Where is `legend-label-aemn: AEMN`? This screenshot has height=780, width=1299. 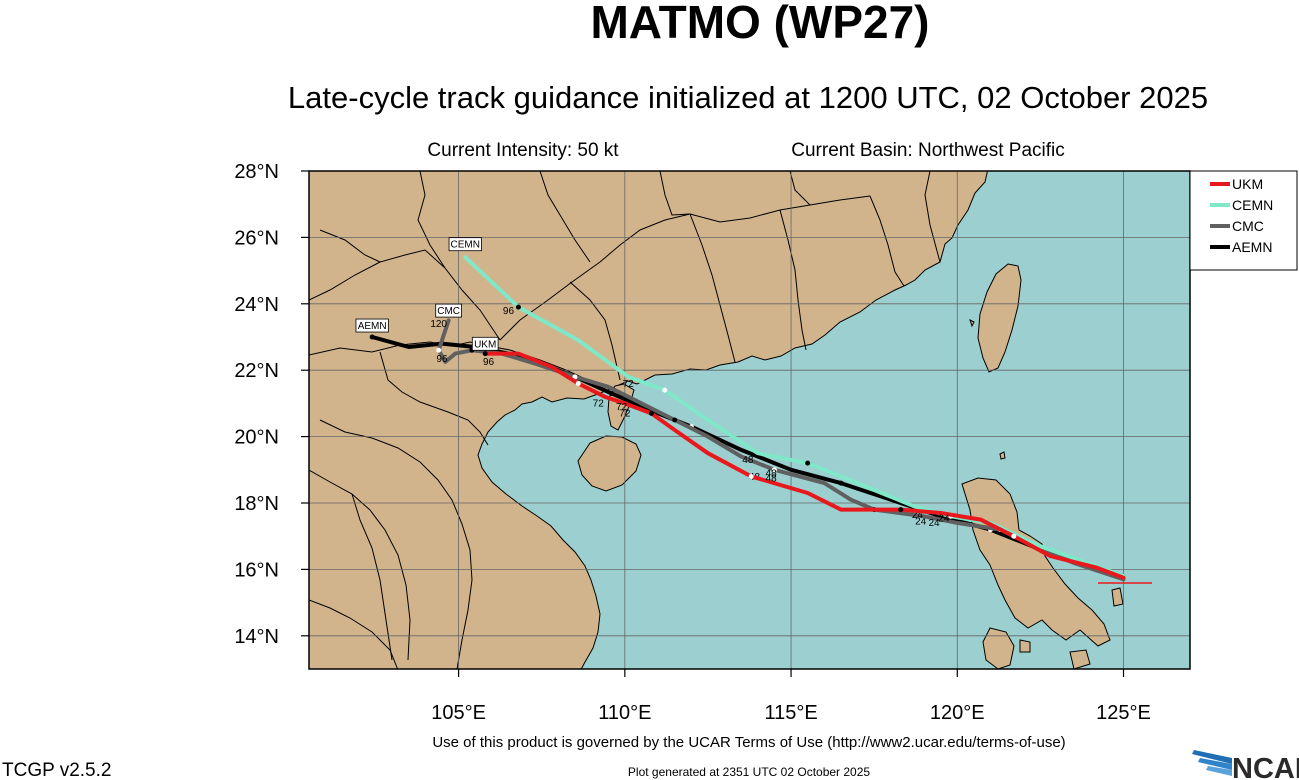 legend-label-aemn: AEMN is located at coordinates (1252, 247).